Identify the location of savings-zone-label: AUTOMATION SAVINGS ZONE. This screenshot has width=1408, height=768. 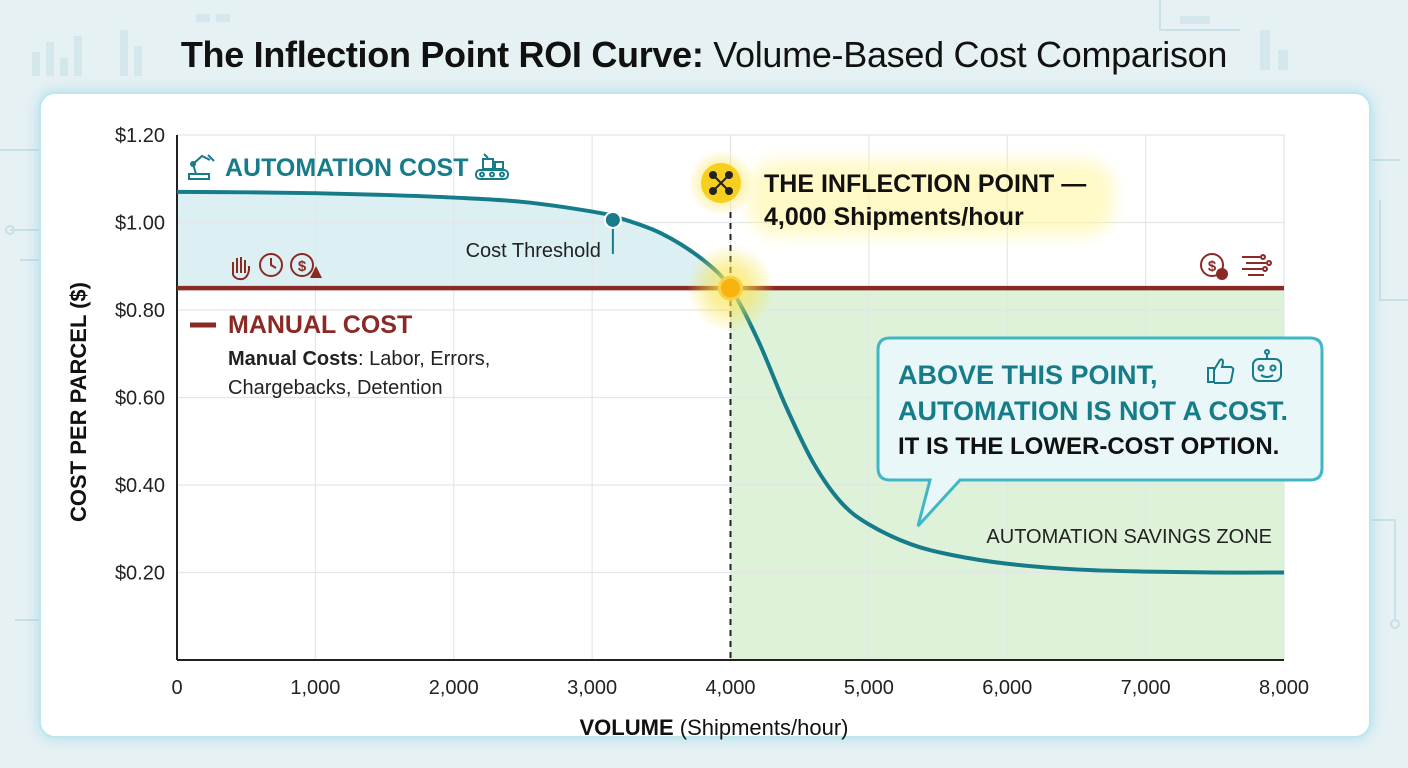
(1129, 537).